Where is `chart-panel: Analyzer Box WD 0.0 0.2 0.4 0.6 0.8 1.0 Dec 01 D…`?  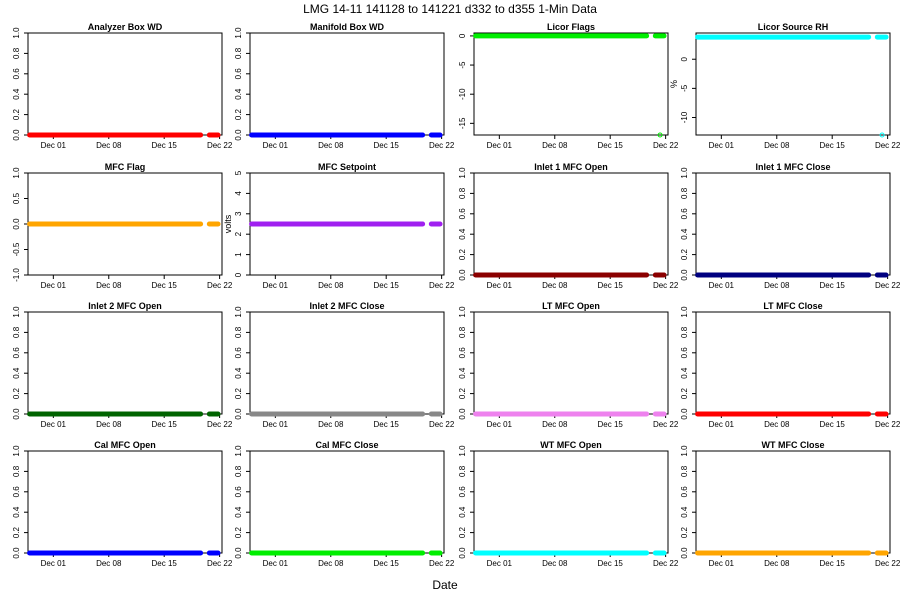 chart-panel: Analyzer Box WD 0.0 0.2 0.4 0.6 0.8 1.0 Dec 01 D… is located at coordinates (122, 86).